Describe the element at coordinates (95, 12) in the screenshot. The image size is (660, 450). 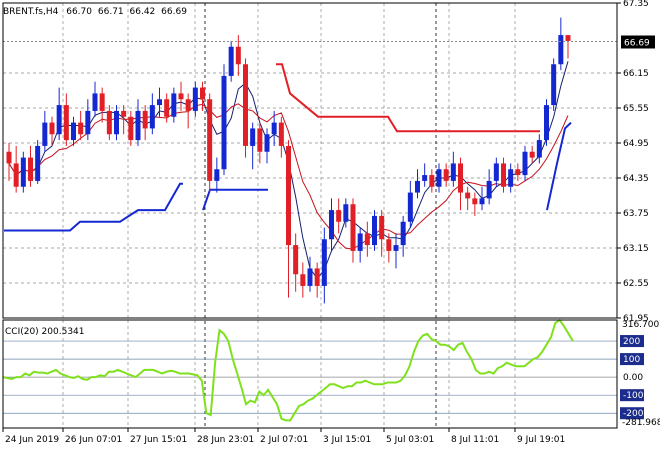
I see `chart-title: BRENT.fs,H4 66.70 66.71 66.42 66.69` at that location.